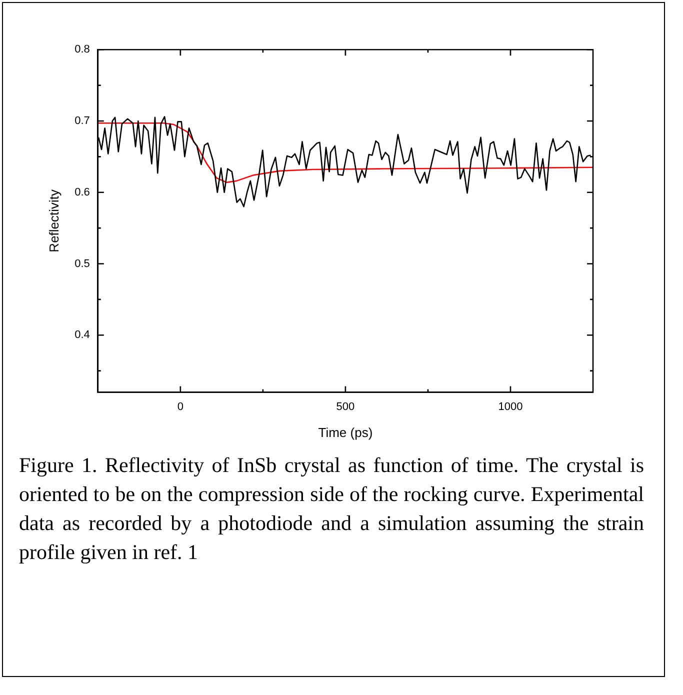  I want to click on x-tick-label: 500, so click(345, 406).